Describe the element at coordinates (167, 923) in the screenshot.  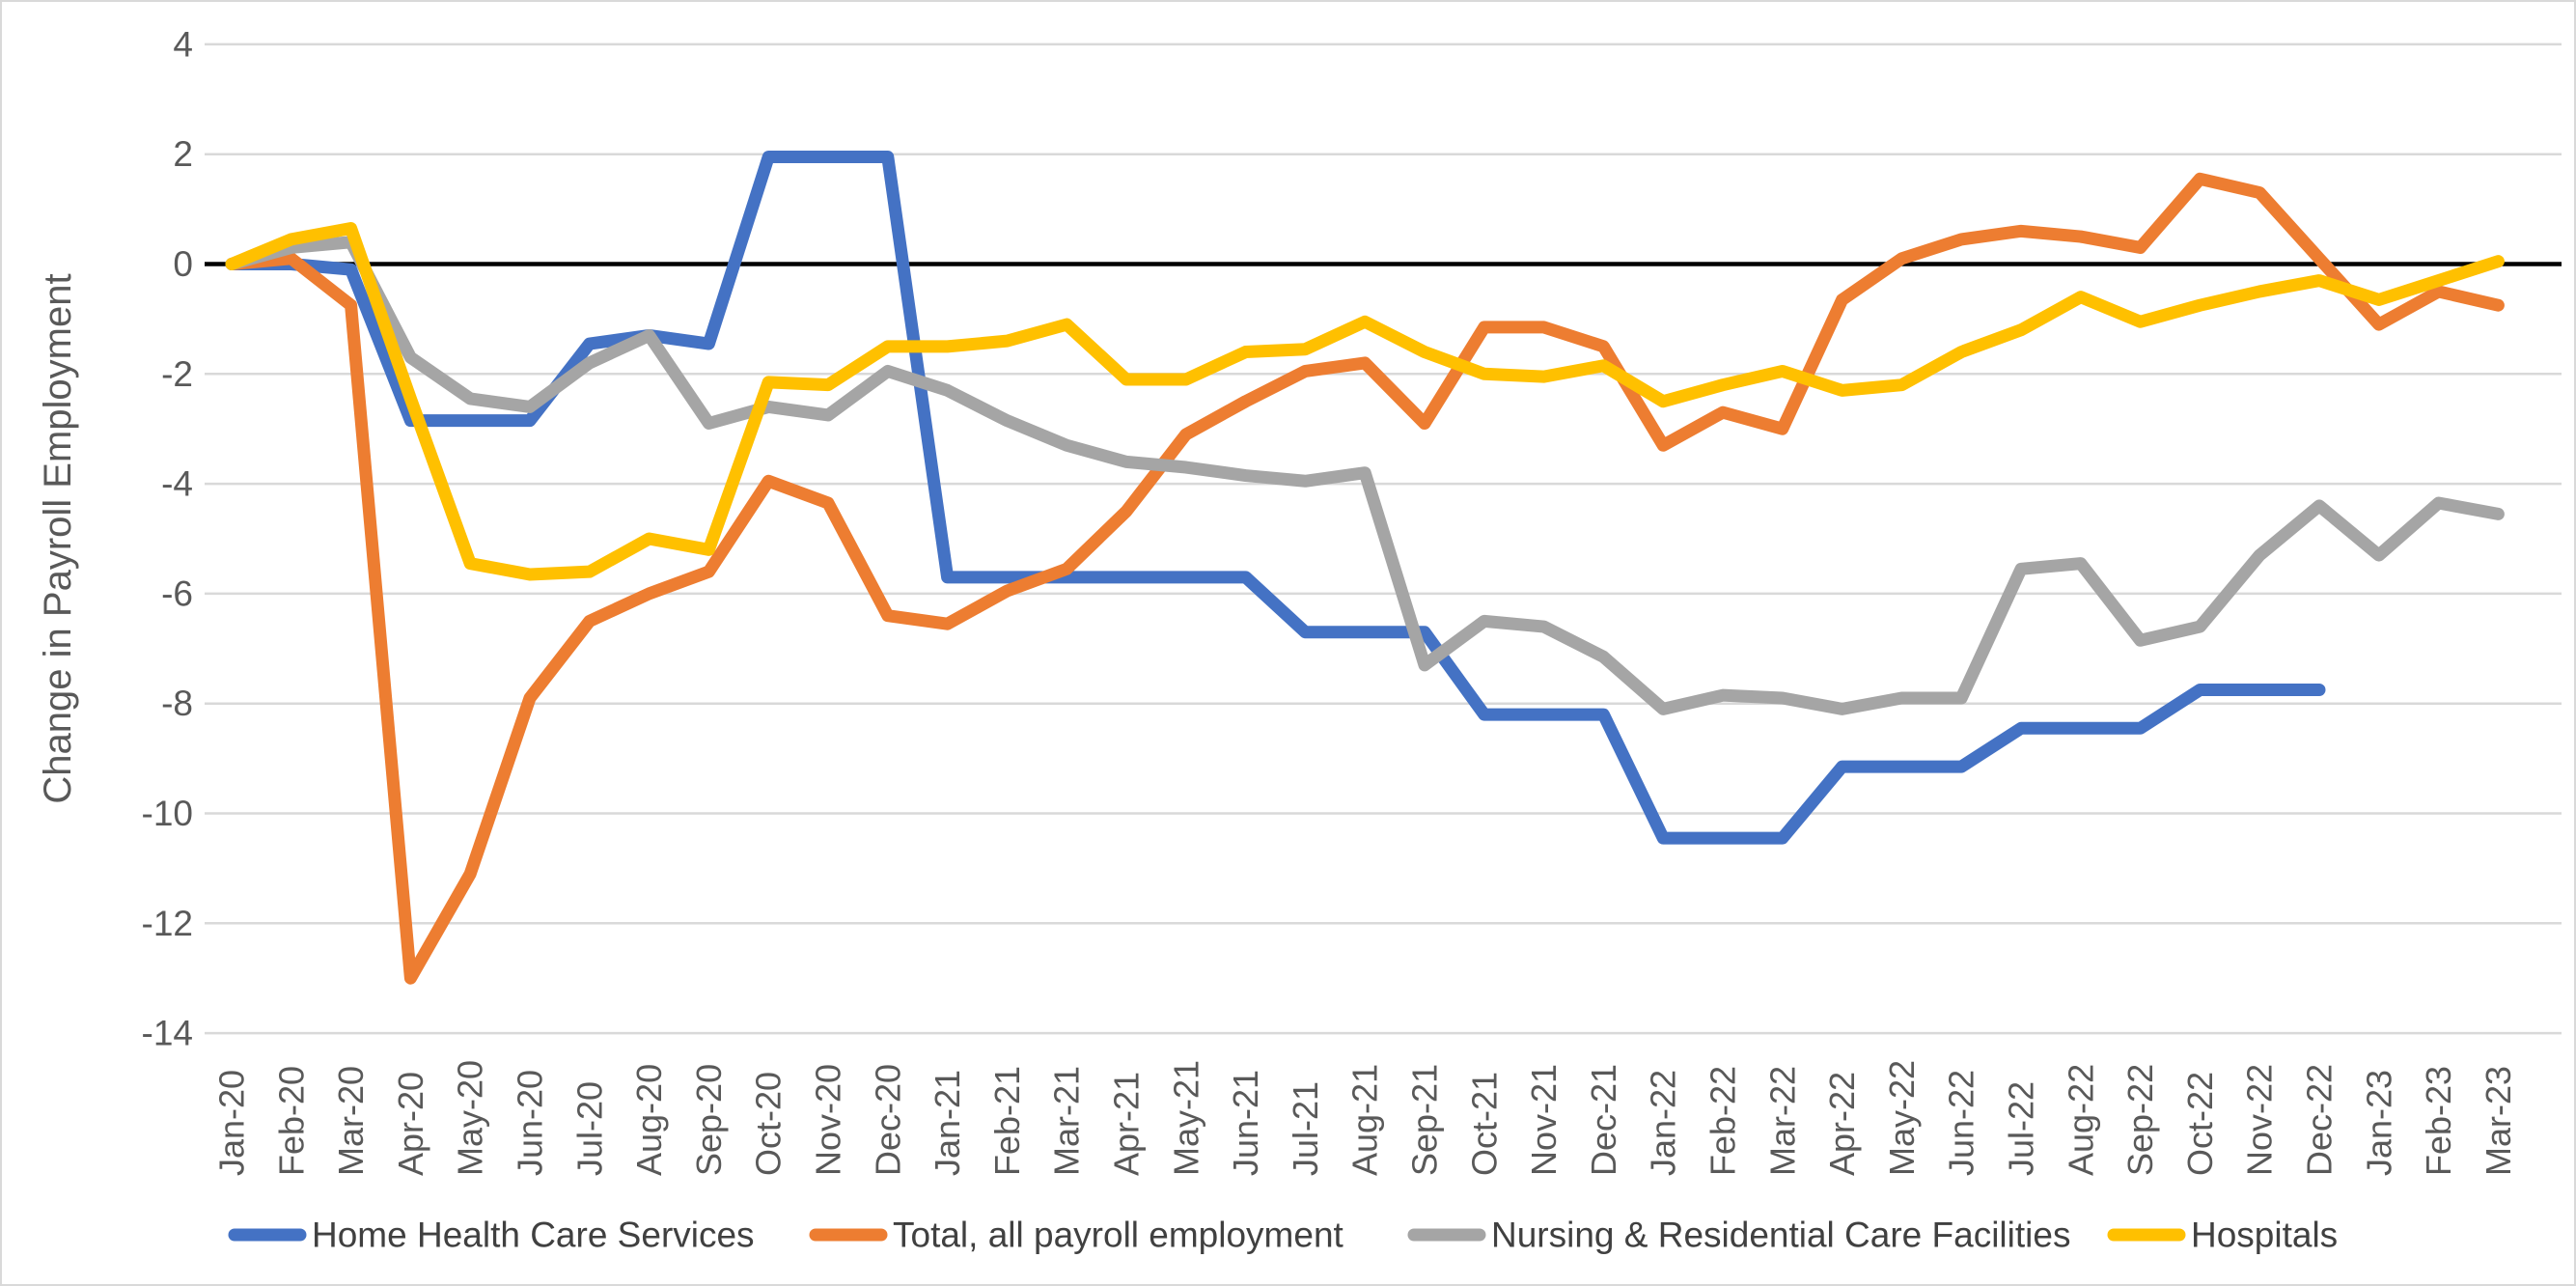
I see `y-tick-label: -12` at that location.